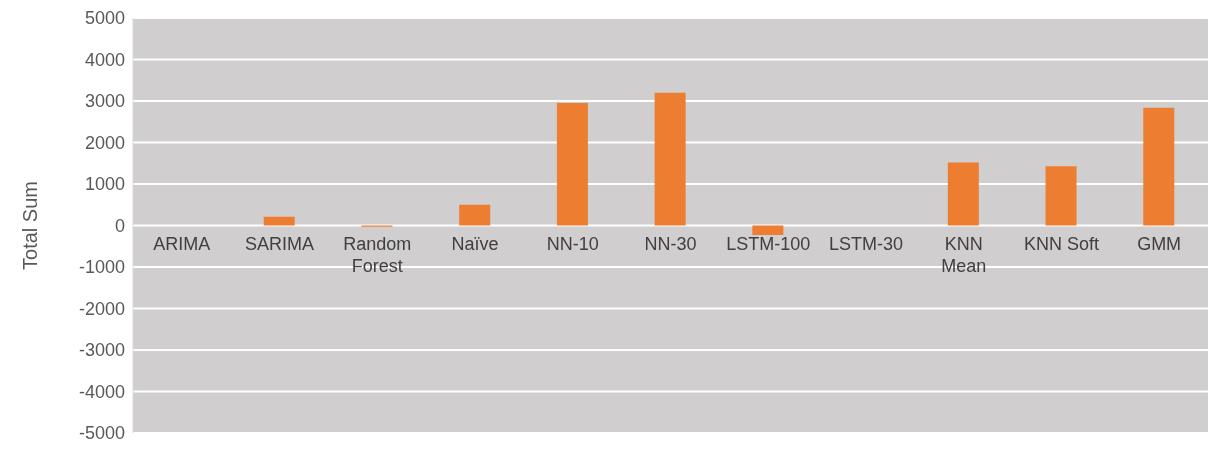  I want to click on x-tick-label: KNN Soft, so click(1061, 243).